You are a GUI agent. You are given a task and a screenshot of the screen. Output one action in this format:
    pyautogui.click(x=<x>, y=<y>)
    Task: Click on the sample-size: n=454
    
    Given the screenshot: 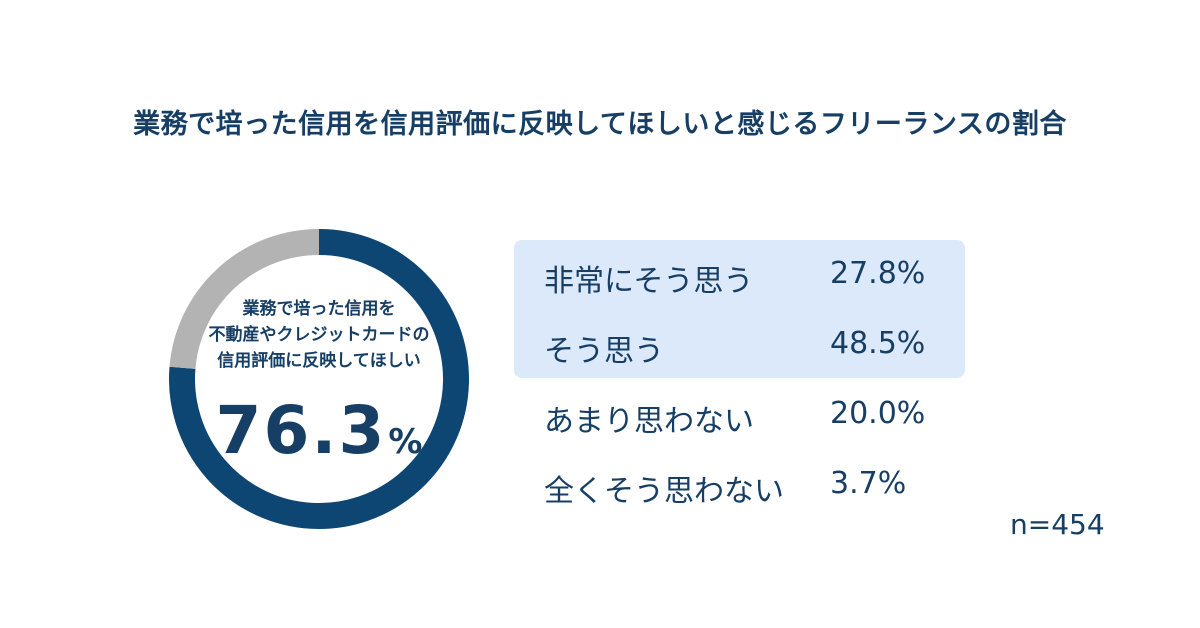 What is the action you would take?
    pyautogui.click(x=1057, y=524)
    